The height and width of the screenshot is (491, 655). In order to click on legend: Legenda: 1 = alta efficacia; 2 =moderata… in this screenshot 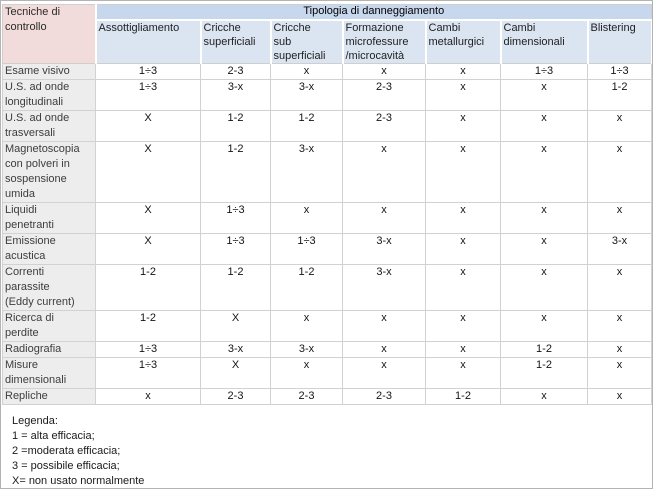, I will do `click(332, 451)`.